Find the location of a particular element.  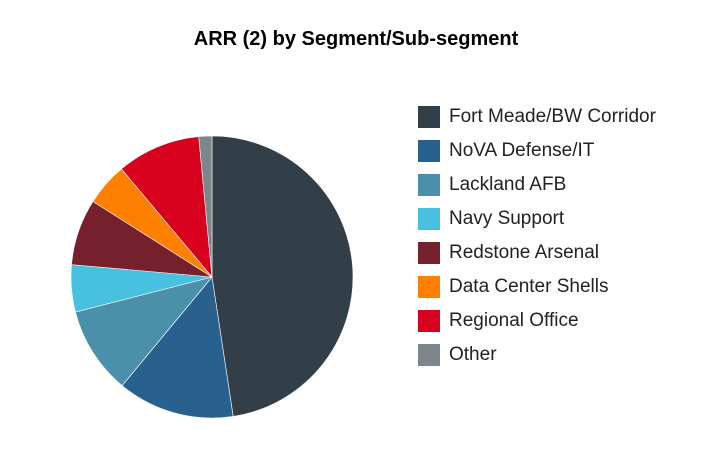

legend-item: NoVA Defense/IT is located at coordinates (506, 151).